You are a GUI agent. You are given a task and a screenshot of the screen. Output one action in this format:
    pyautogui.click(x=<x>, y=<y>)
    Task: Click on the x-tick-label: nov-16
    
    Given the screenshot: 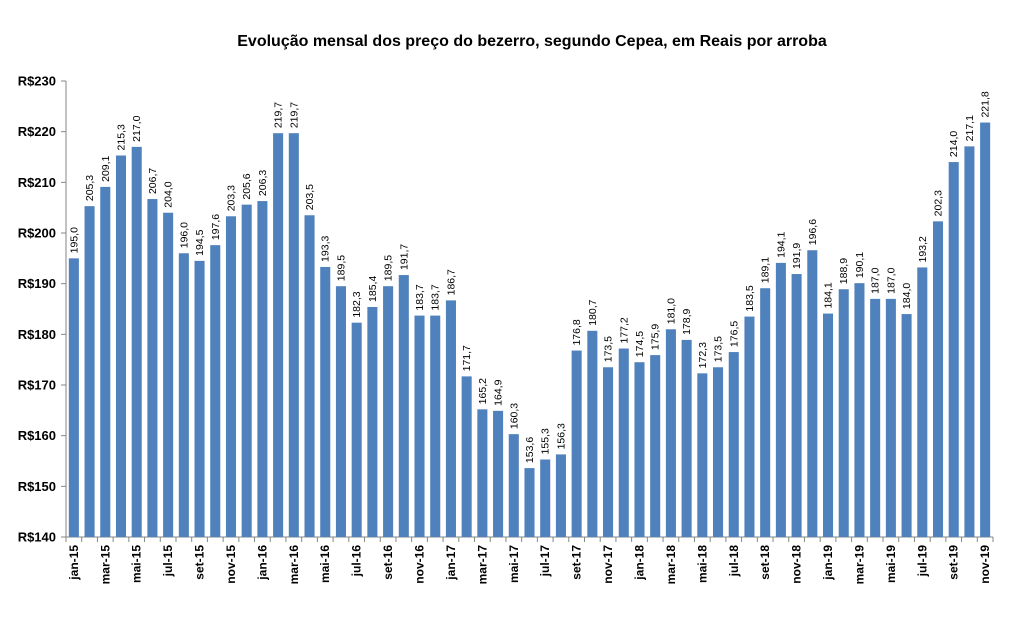 What is the action you would take?
    pyautogui.click(x=420, y=564)
    